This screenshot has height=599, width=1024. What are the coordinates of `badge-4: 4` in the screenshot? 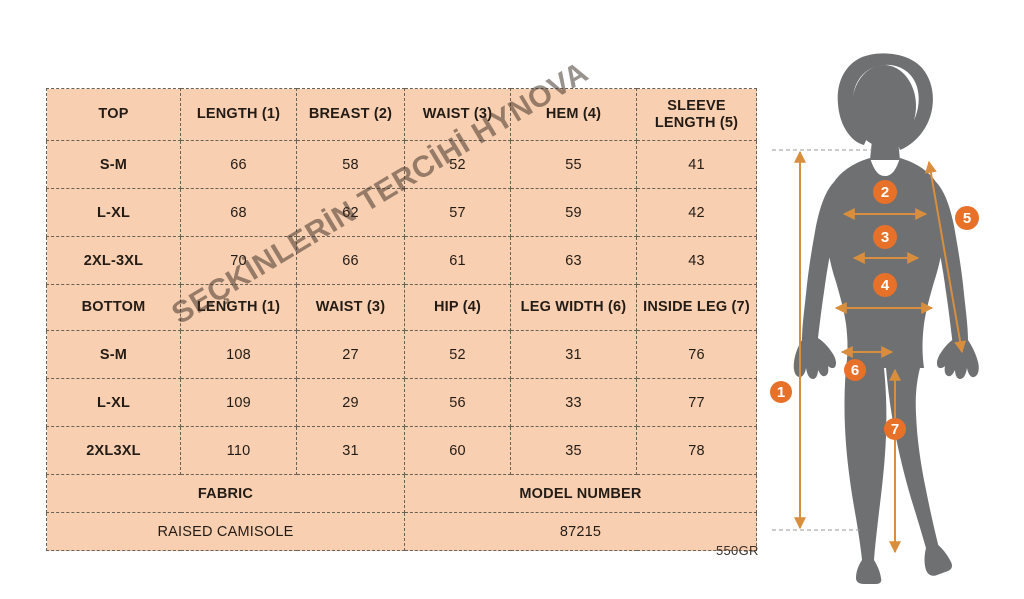 It's located at (885, 285).